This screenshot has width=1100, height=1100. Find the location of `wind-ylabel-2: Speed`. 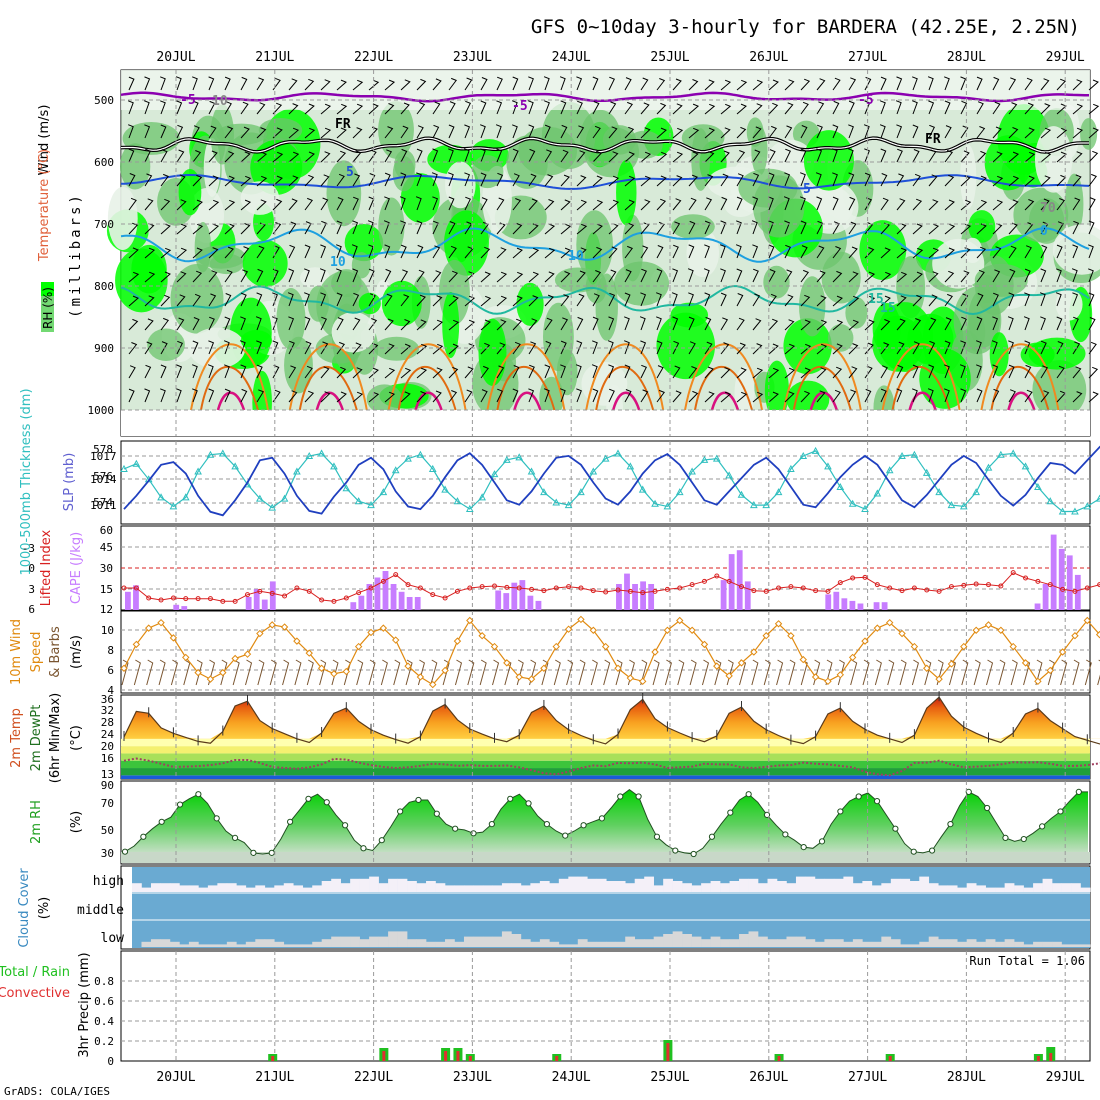

wind-ylabel-2: Speed is located at coordinates (36, 652).